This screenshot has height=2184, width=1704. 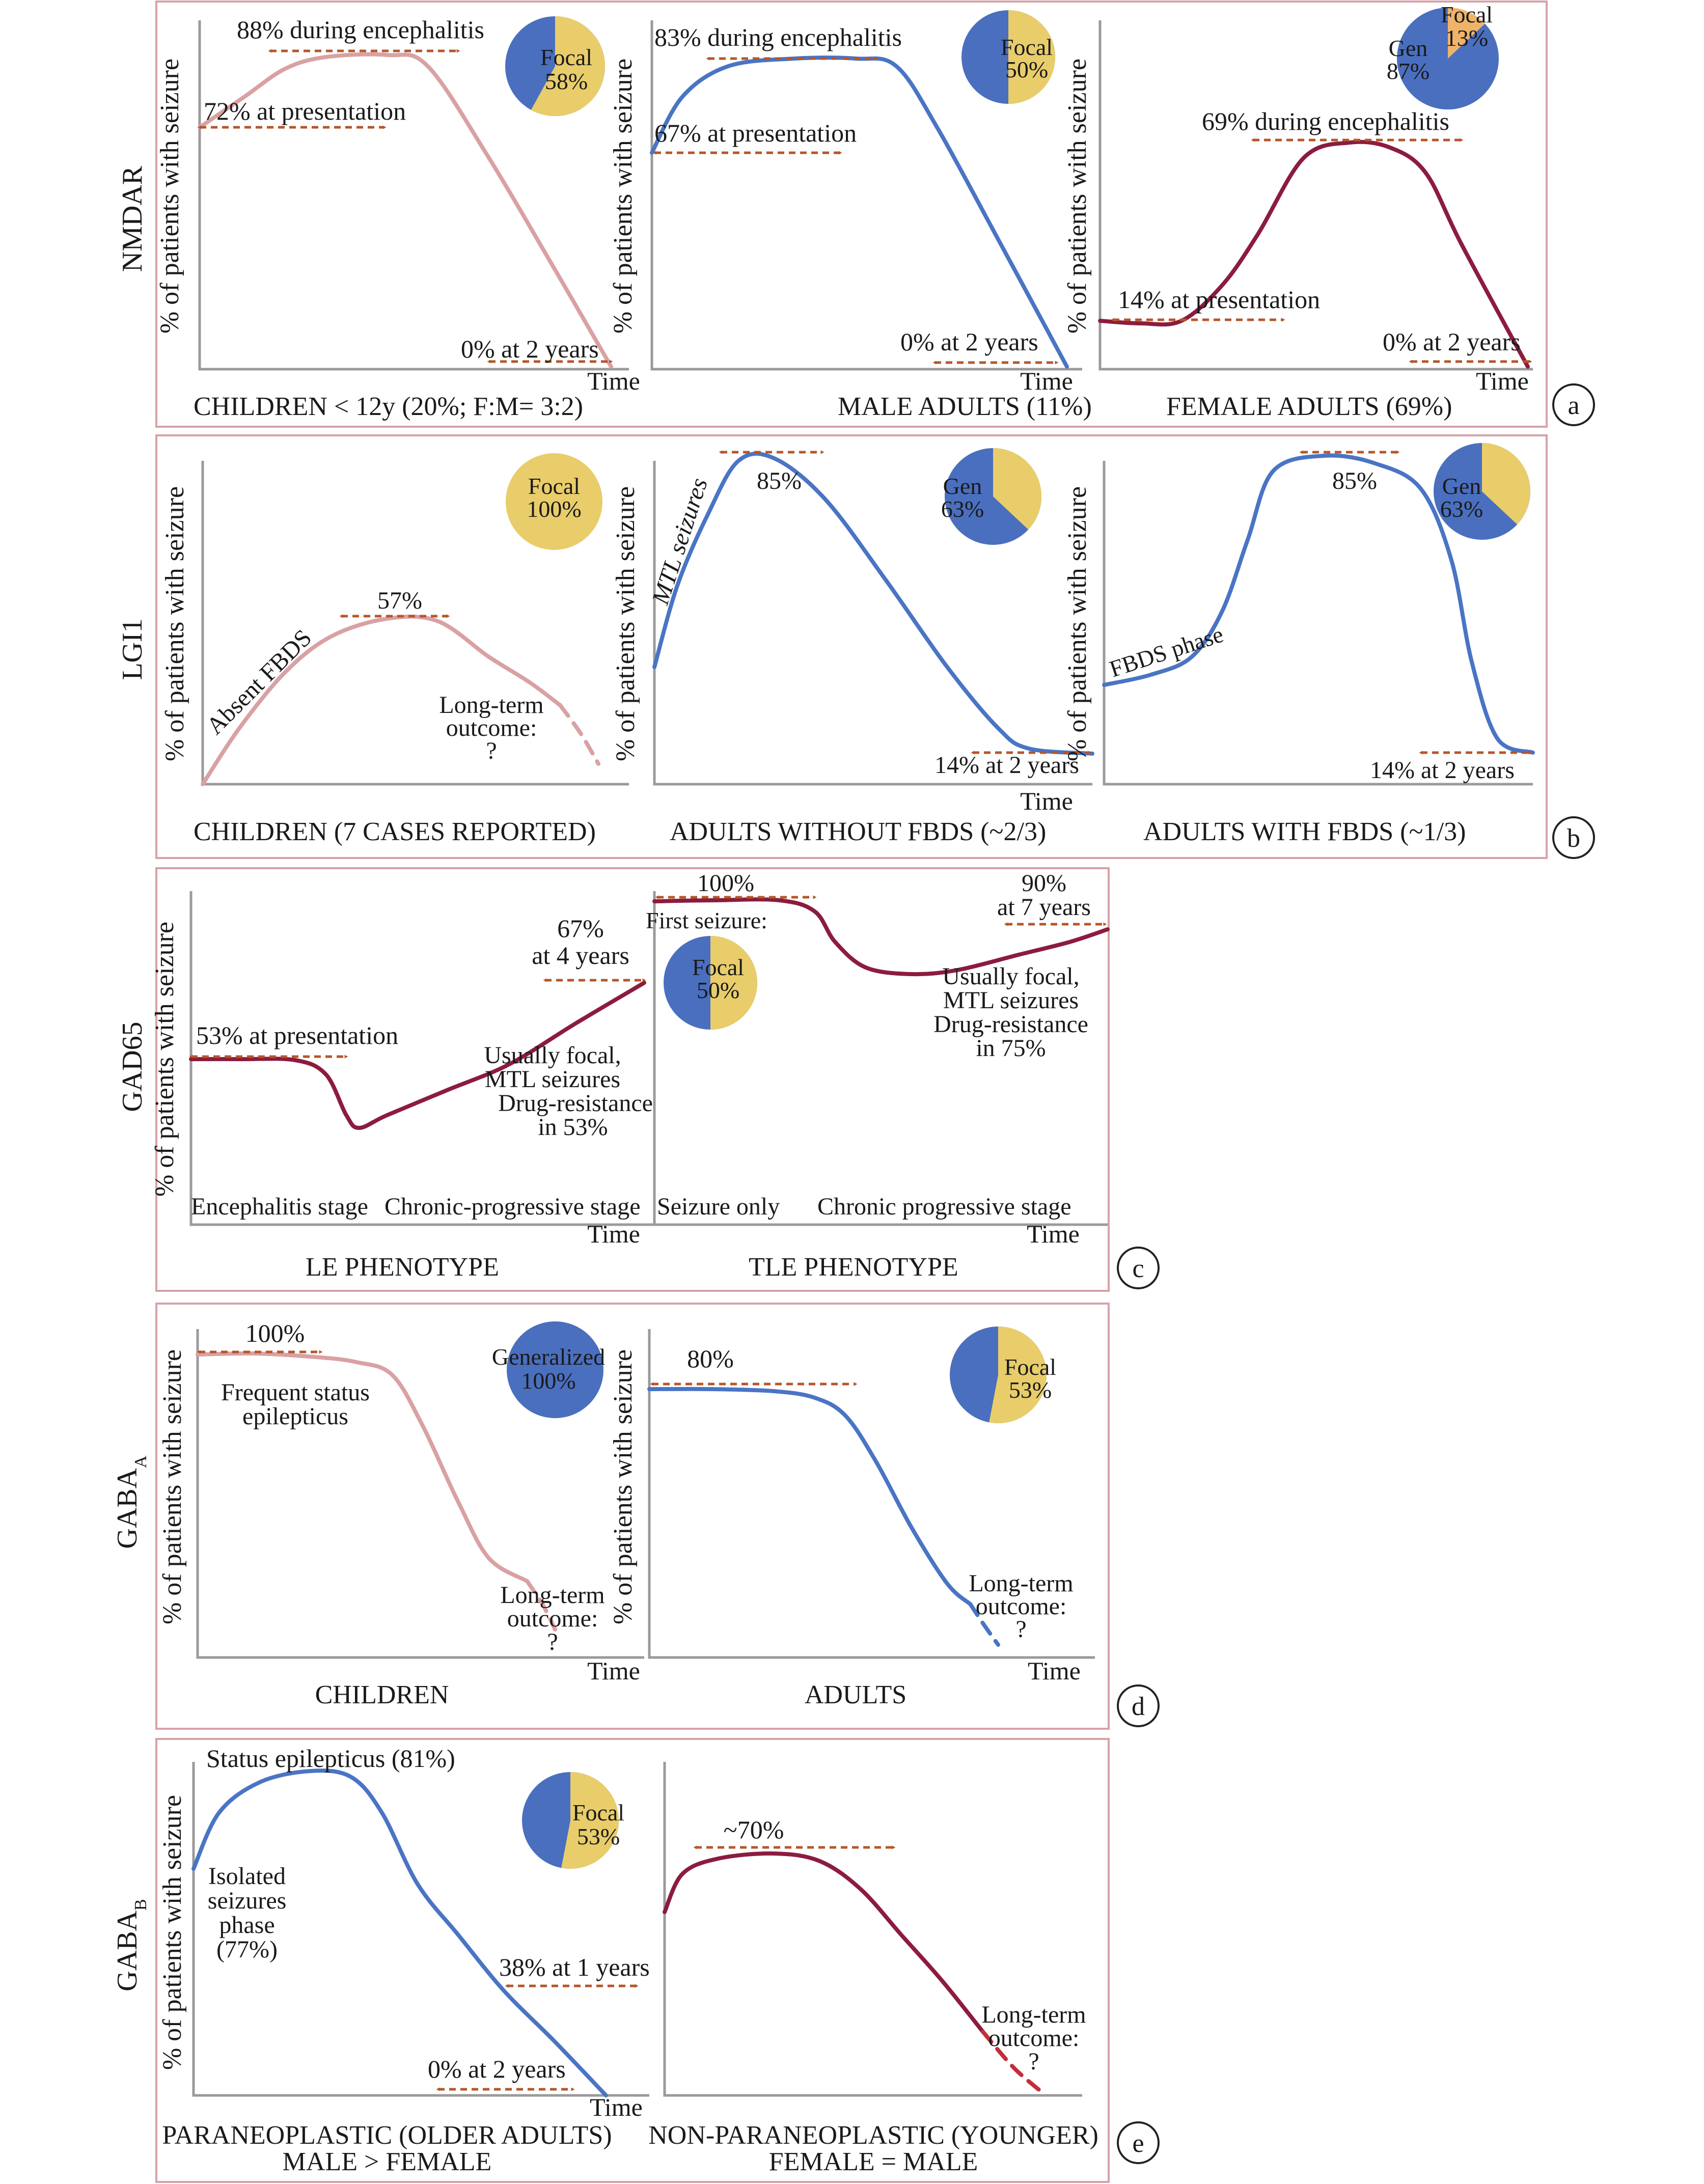 I want to click on a3-ylabel: % of patients with seizure, so click(x=1077, y=196).